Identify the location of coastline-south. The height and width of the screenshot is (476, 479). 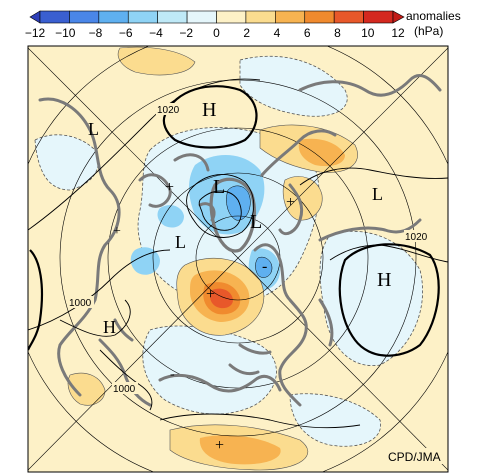
(220, 383).